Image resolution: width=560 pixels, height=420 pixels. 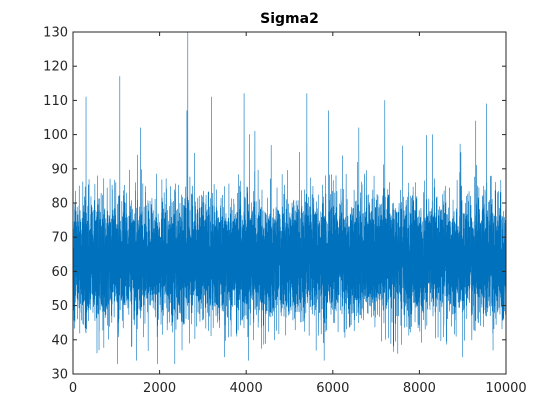 I want to click on y-tick-label: 90, so click(x=59, y=169).